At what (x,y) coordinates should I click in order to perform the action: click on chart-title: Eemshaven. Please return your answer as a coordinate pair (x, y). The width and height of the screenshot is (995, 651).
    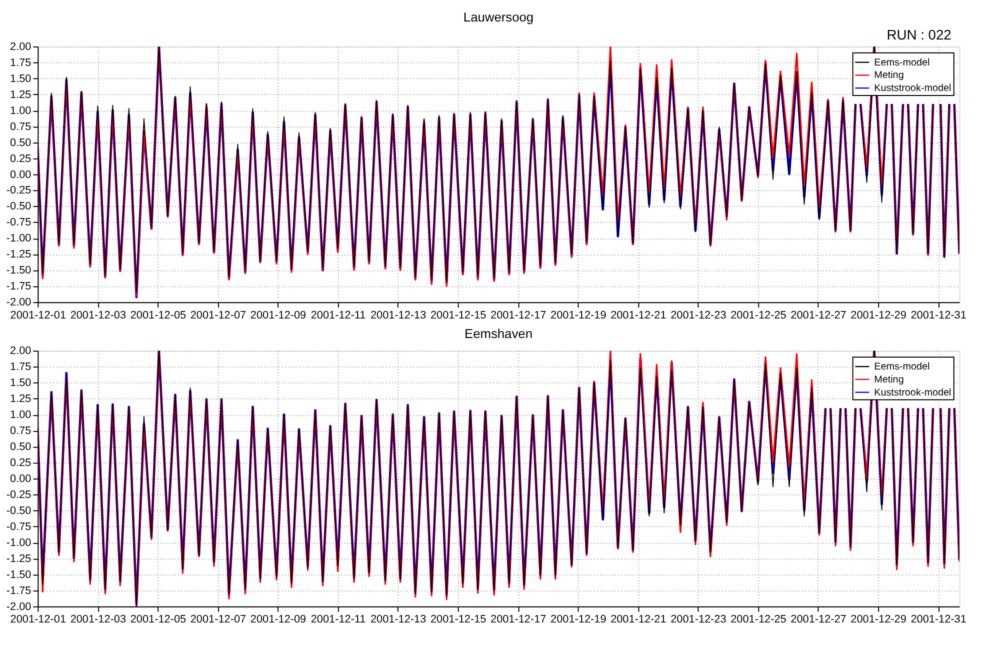
    Looking at the image, I should click on (498, 333).